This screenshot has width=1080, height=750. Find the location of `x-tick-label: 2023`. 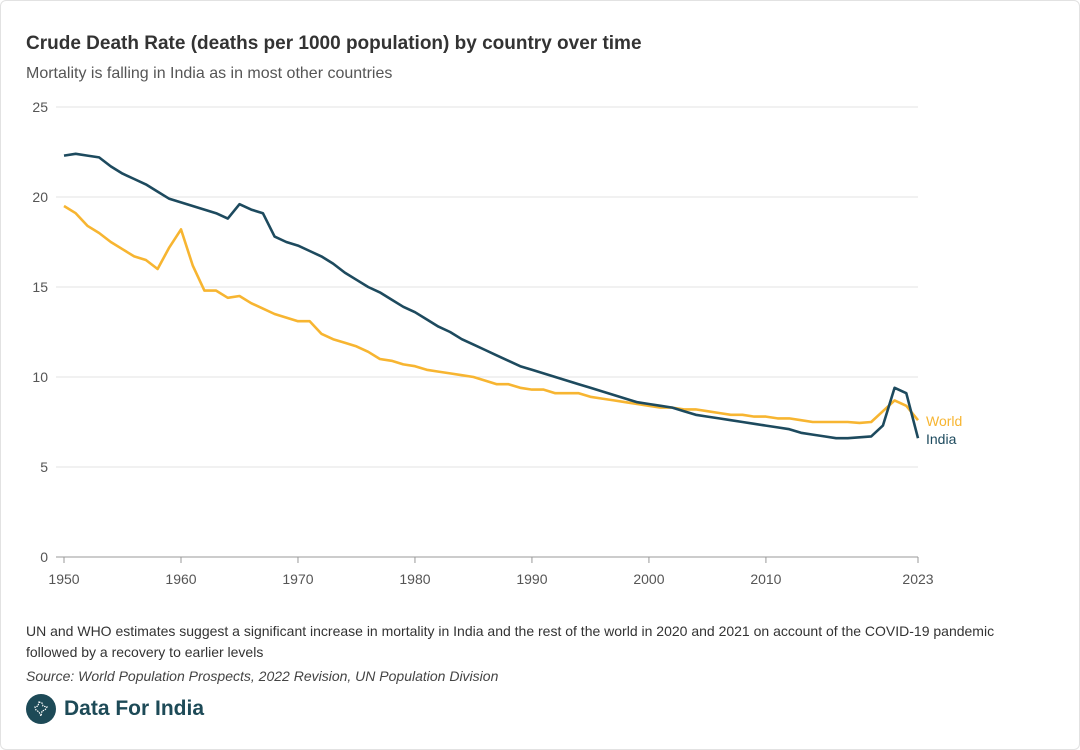

x-tick-label: 2023 is located at coordinates (917, 579).